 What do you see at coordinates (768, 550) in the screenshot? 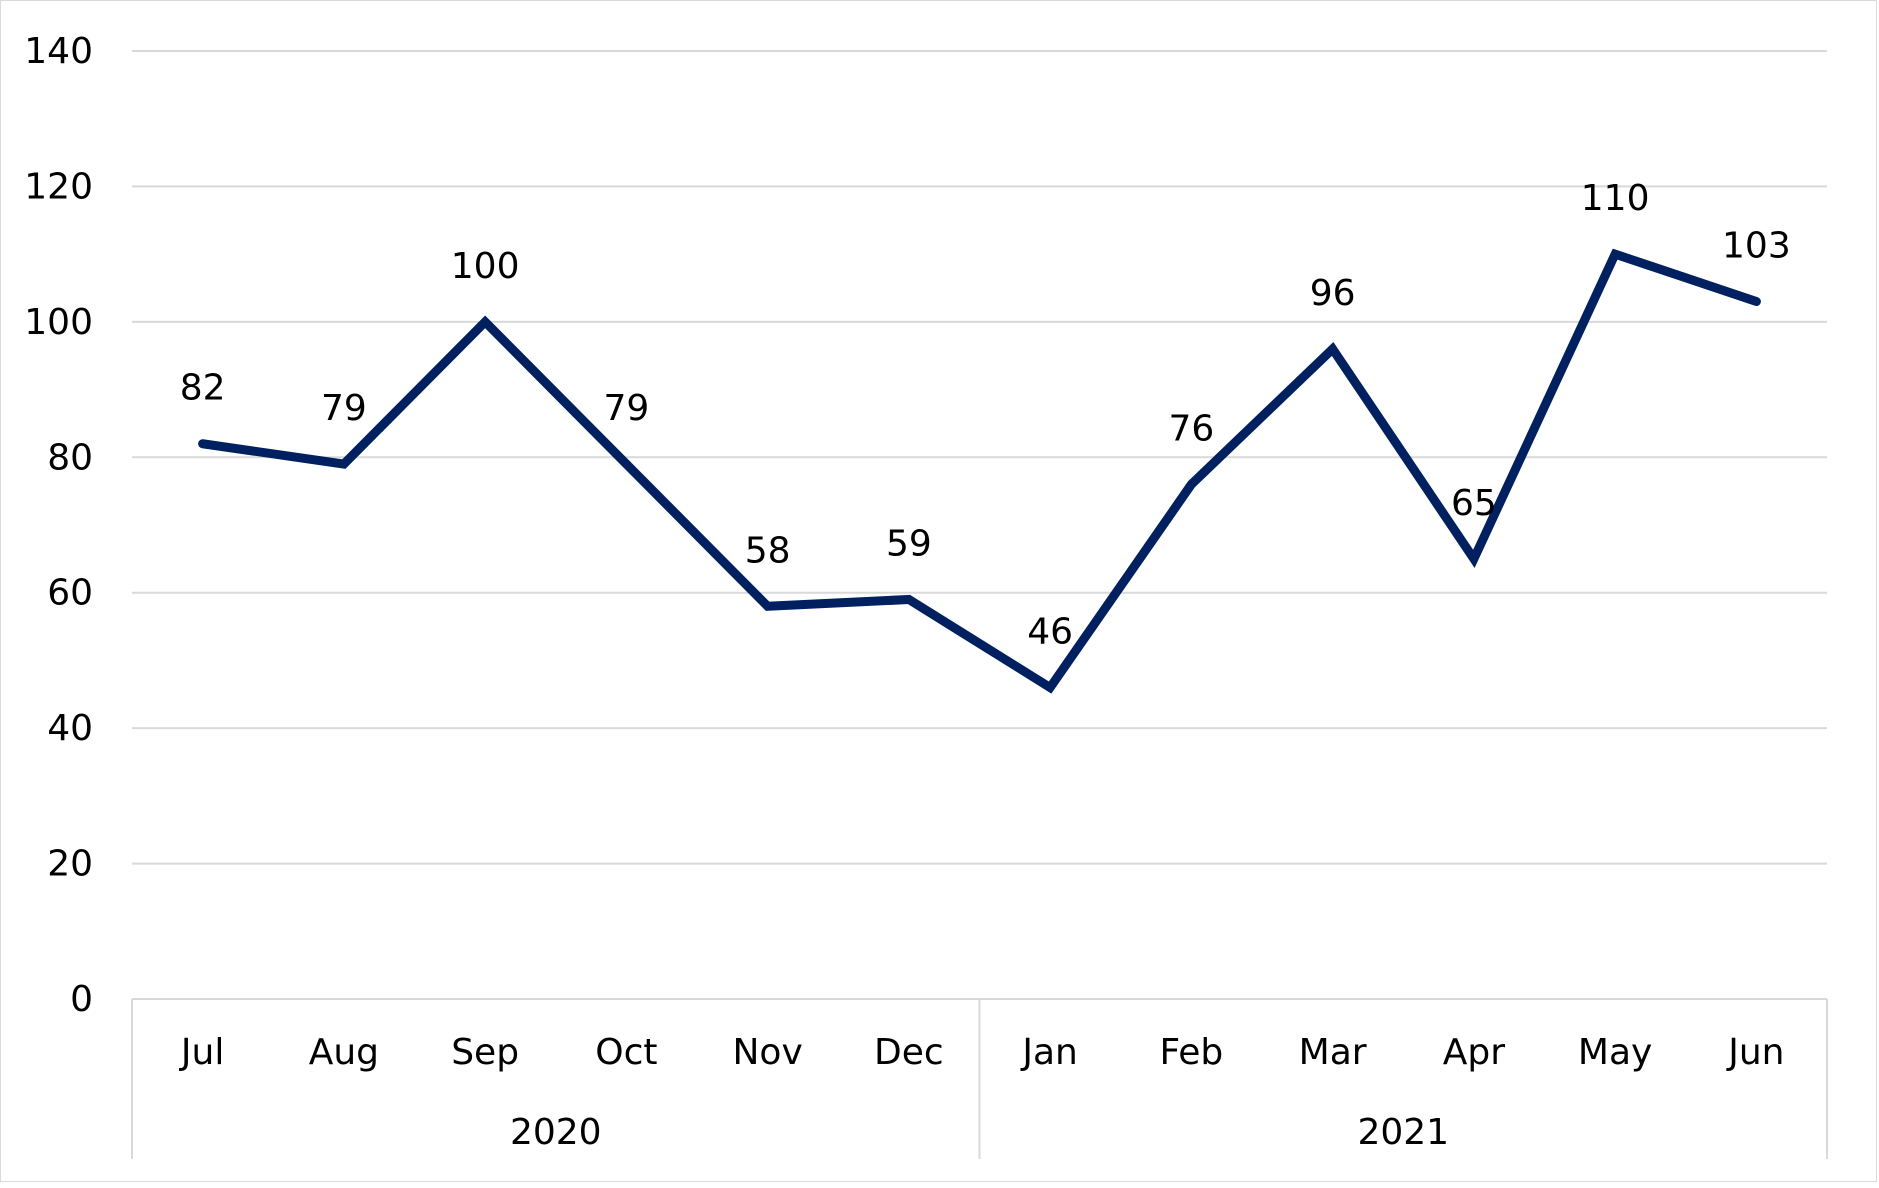
I see `data-label: 58` at bounding box center [768, 550].